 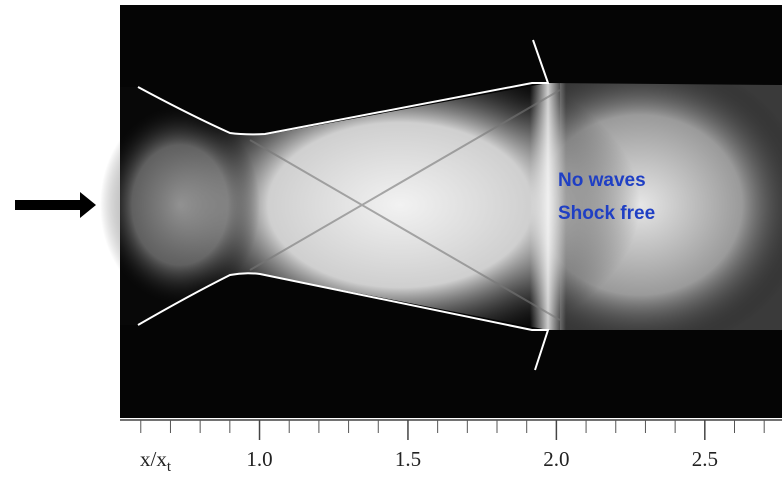 What do you see at coordinates (408, 459) in the screenshot?
I see `tick-label: 1.5` at bounding box center [408, 459].